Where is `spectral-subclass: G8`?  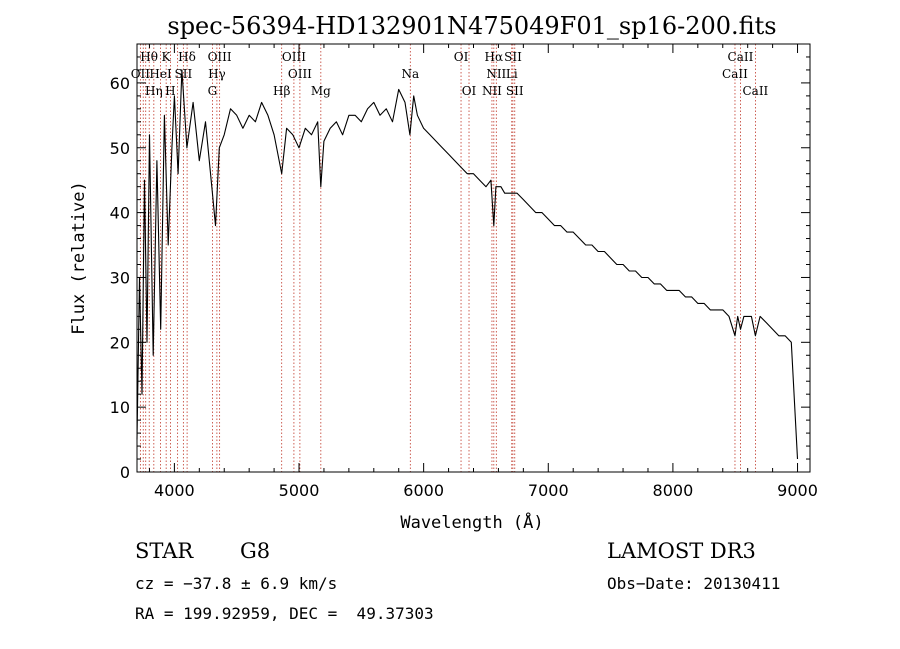
spectral-subclass: G8 is located at coordinates (255, 551).